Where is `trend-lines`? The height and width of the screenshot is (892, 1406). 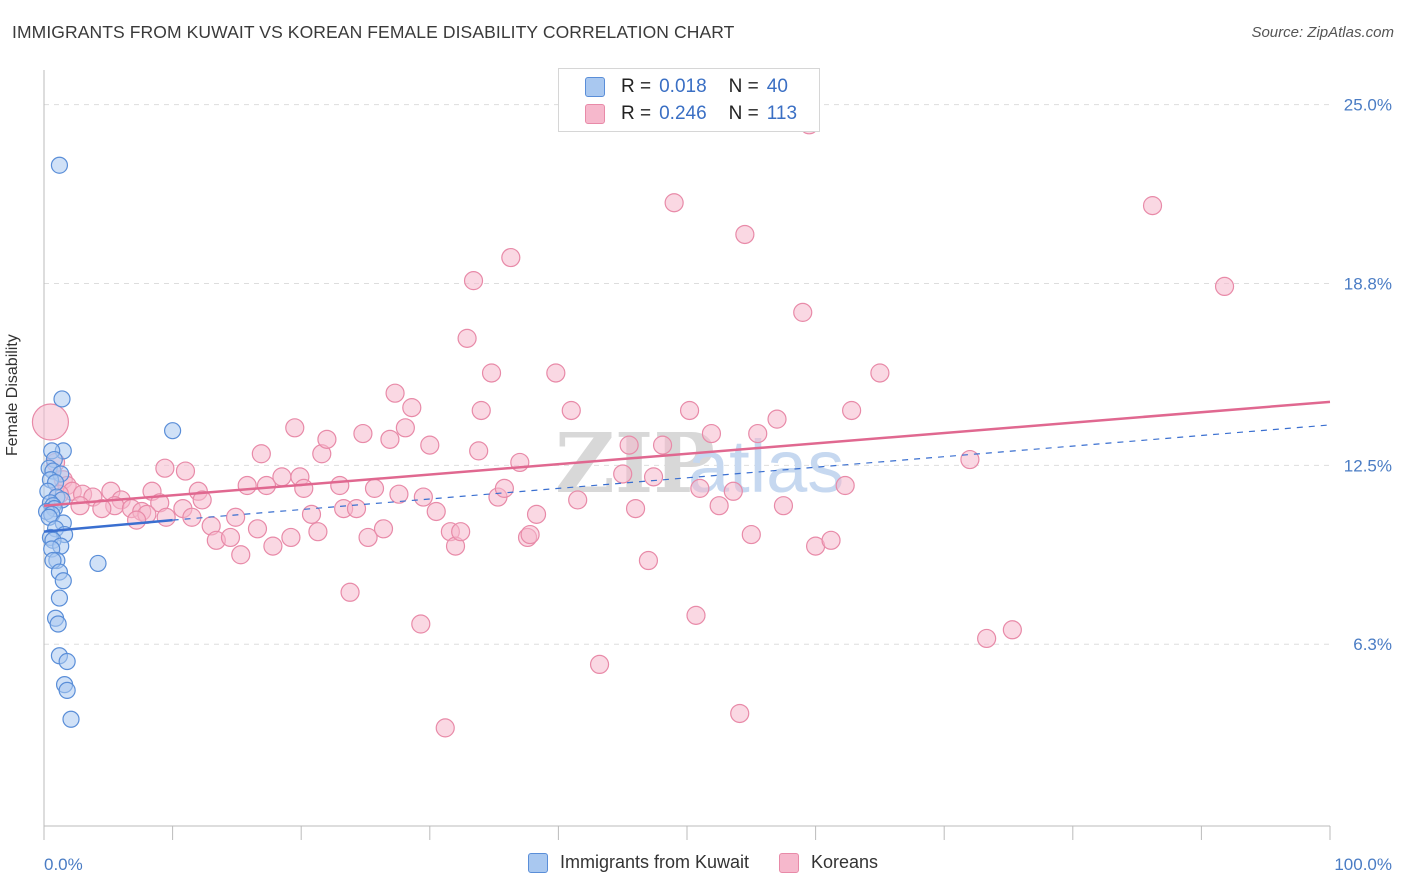
trend-lines is located at coordinates (687, 466).